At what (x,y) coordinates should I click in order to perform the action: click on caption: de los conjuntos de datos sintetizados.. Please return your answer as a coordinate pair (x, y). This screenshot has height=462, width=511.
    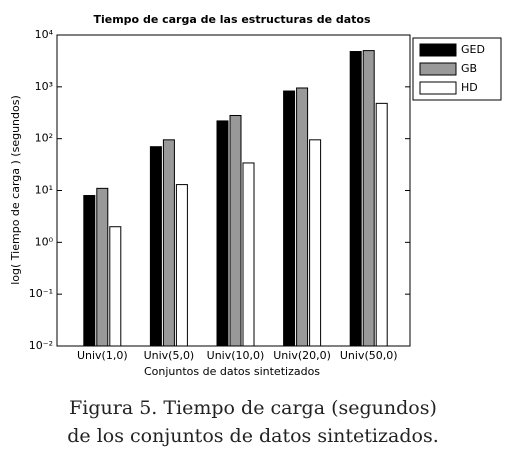
    Looking at the image, I should click on (252, 436).